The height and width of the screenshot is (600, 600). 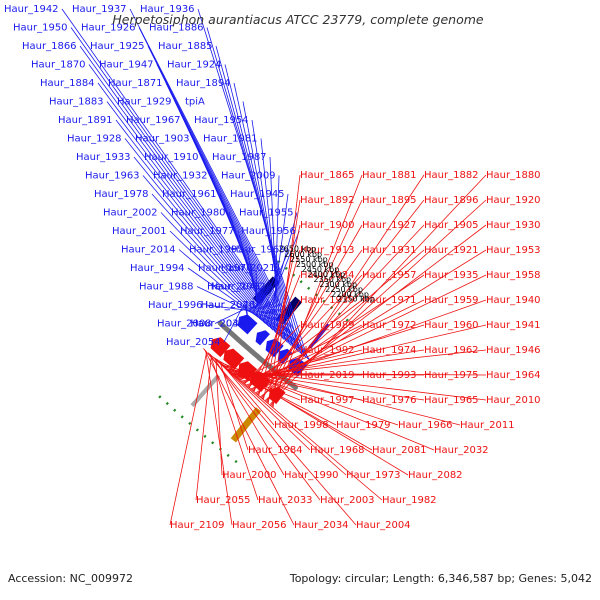 I want to click on forward-gene-label: Haur_1994, so click(x=157, y=268).